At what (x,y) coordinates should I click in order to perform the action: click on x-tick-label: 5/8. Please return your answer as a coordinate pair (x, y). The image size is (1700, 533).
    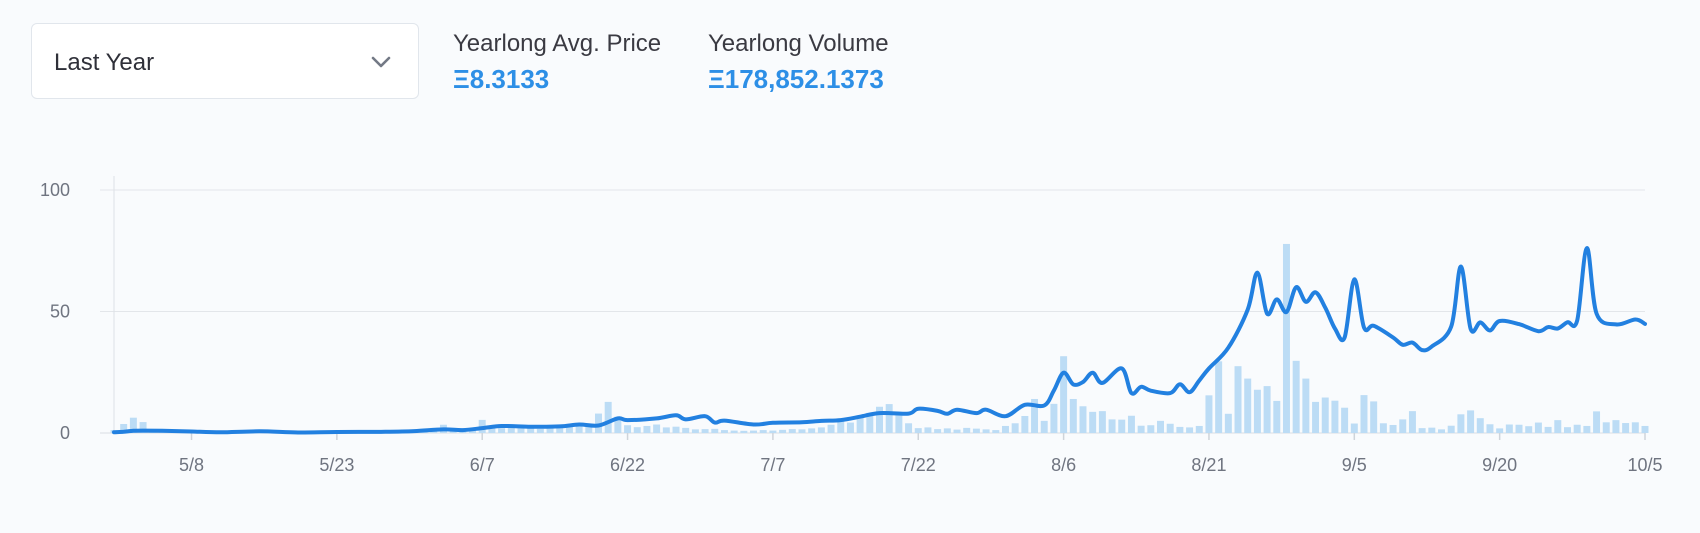
    Looking at the image, I should click on (191, 465).